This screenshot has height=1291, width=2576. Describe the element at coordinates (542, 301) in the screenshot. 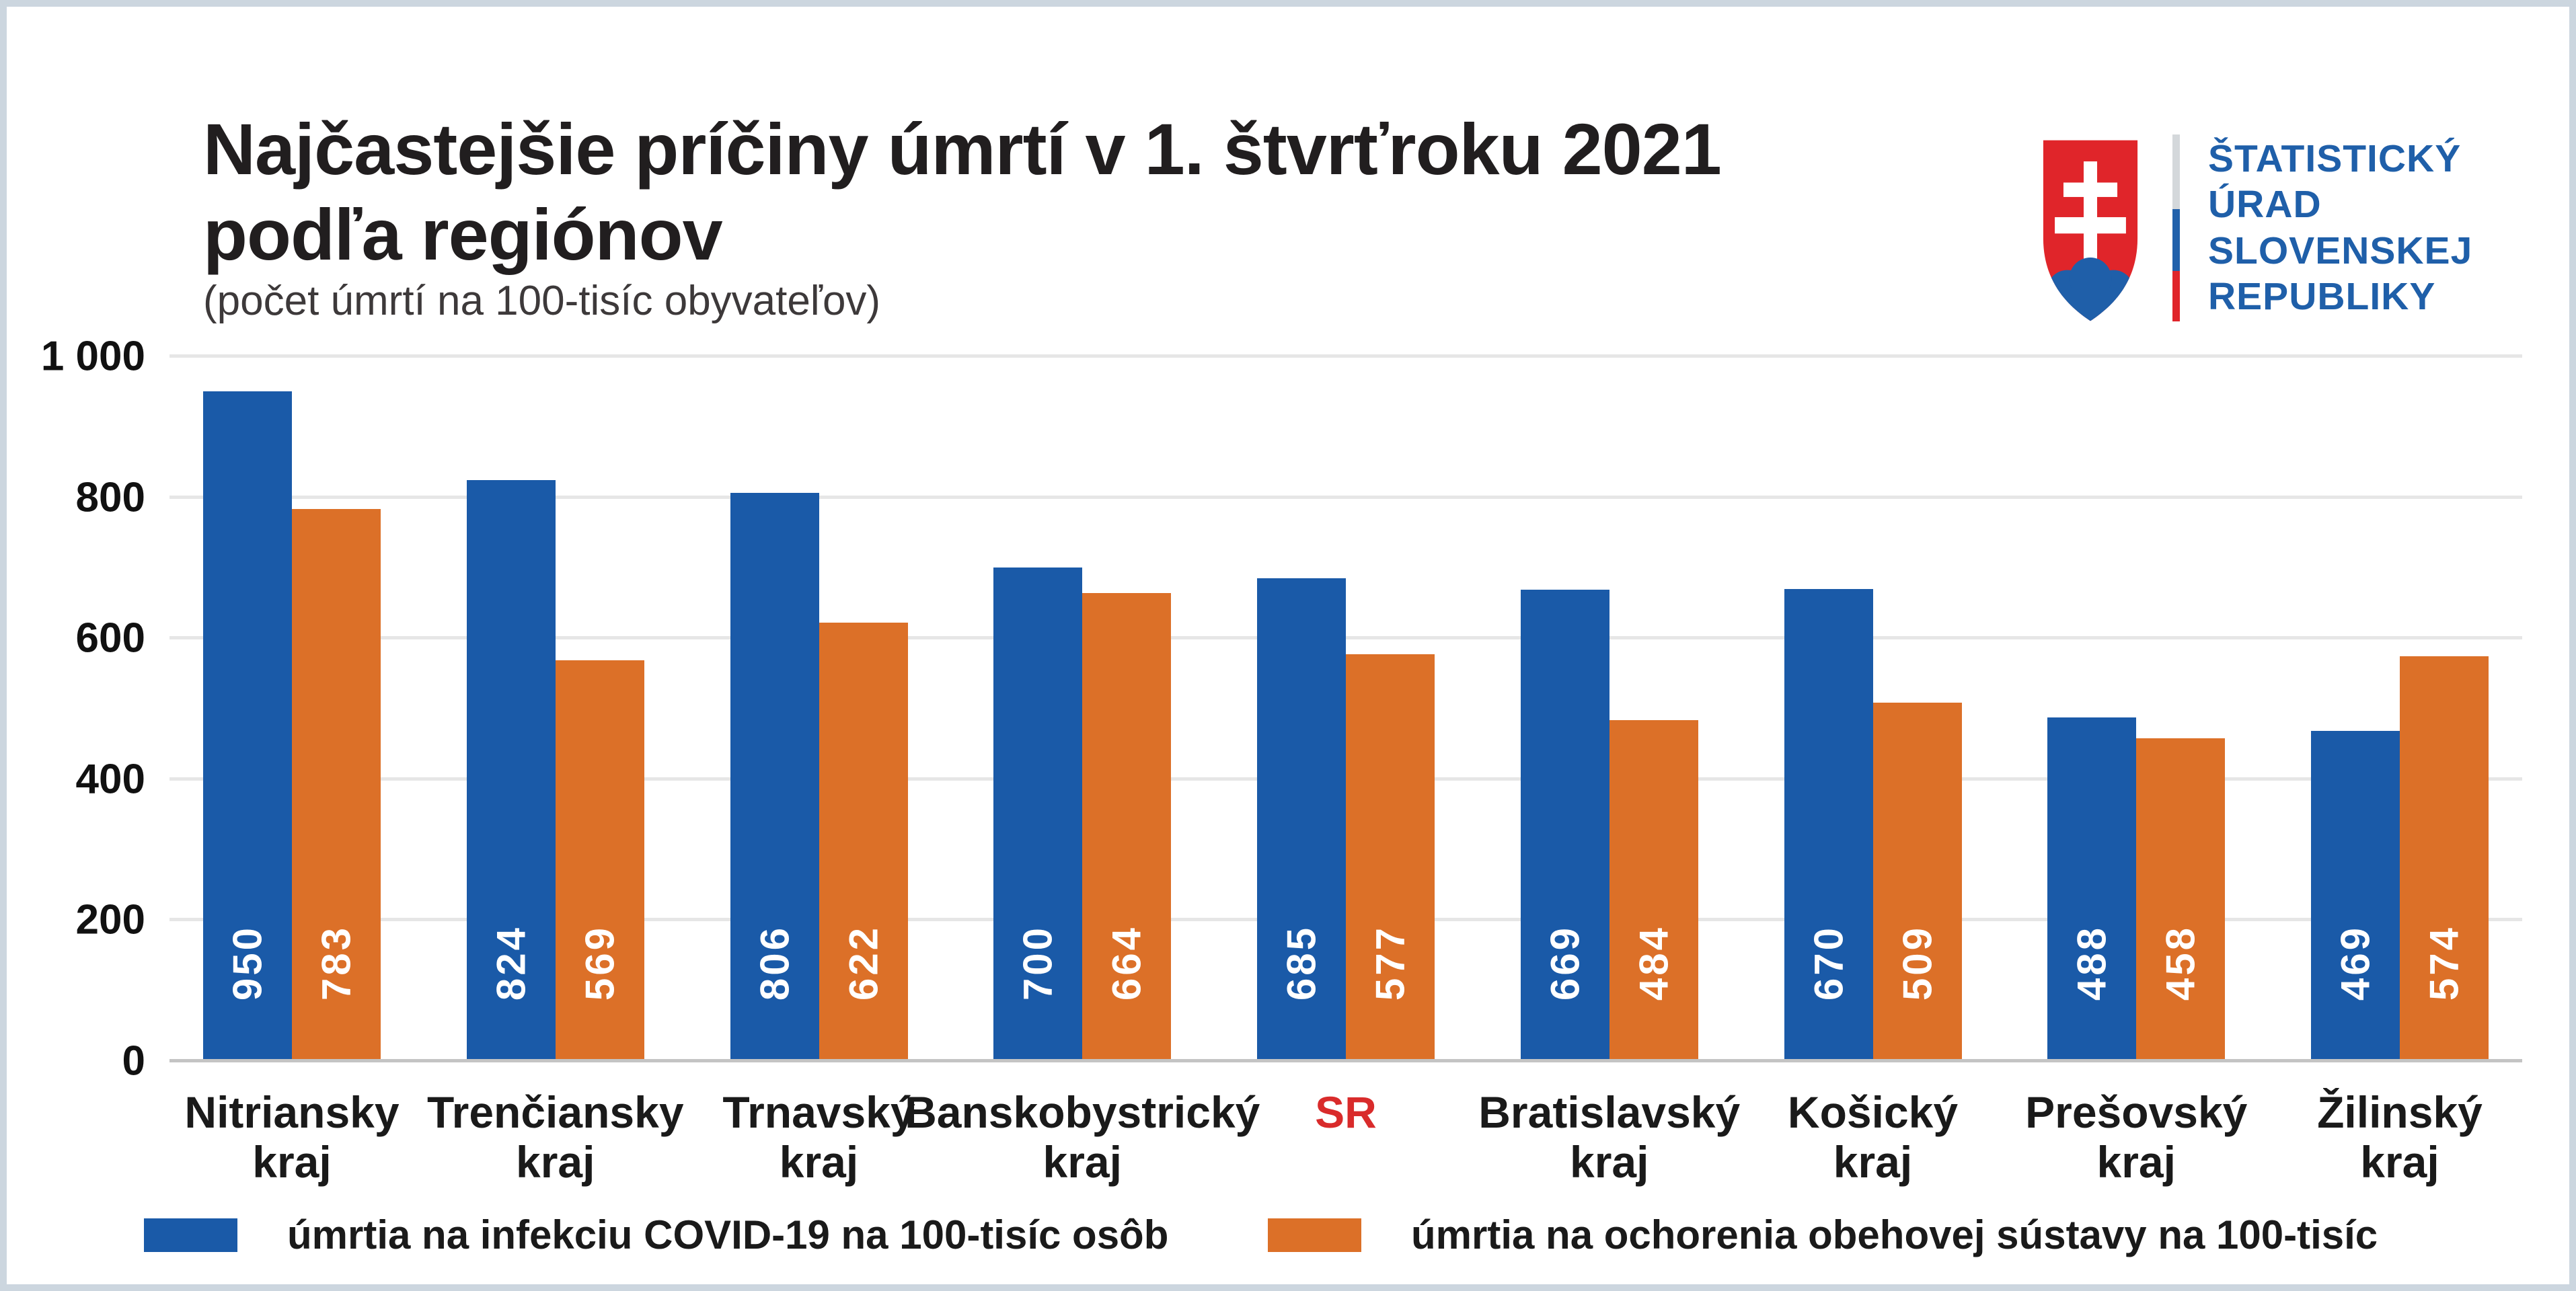

I see `page-subtitle: (počet úmrtí na 100-tisíc obyvateľov)` at that location.